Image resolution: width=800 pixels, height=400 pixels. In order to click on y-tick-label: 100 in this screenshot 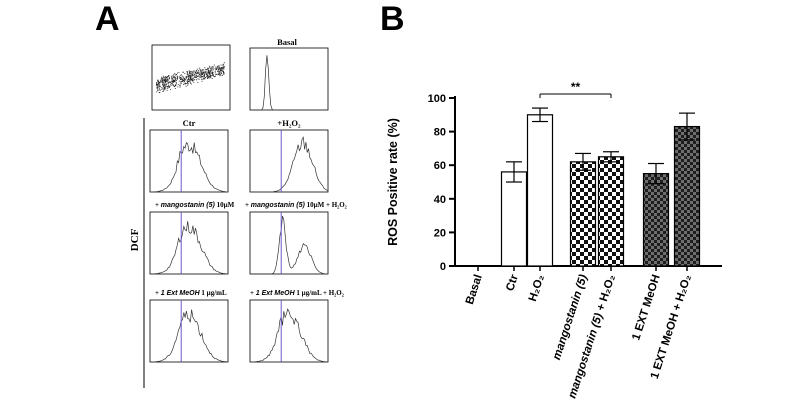, I will do `click(437, 99)`.